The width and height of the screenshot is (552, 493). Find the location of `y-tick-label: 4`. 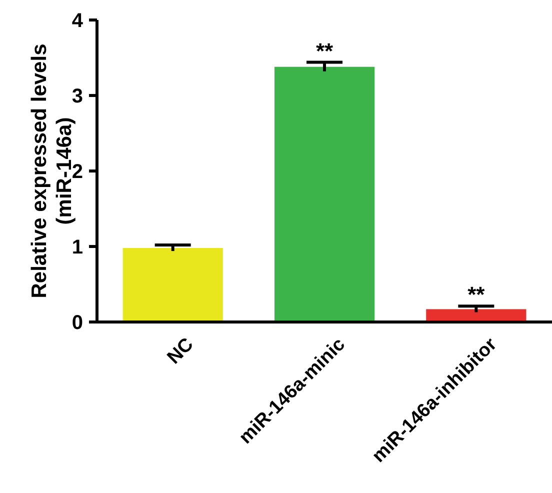

y-tick-label: 4 is located at coordinates (78, 21).